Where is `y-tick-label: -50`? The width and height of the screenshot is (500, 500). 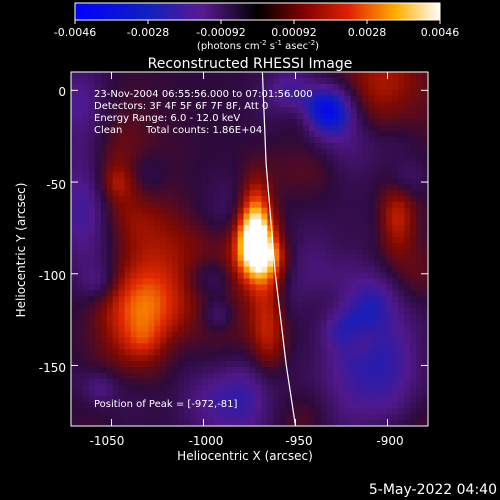 y-tick-label: -50 is located at coordinates (56, 185).